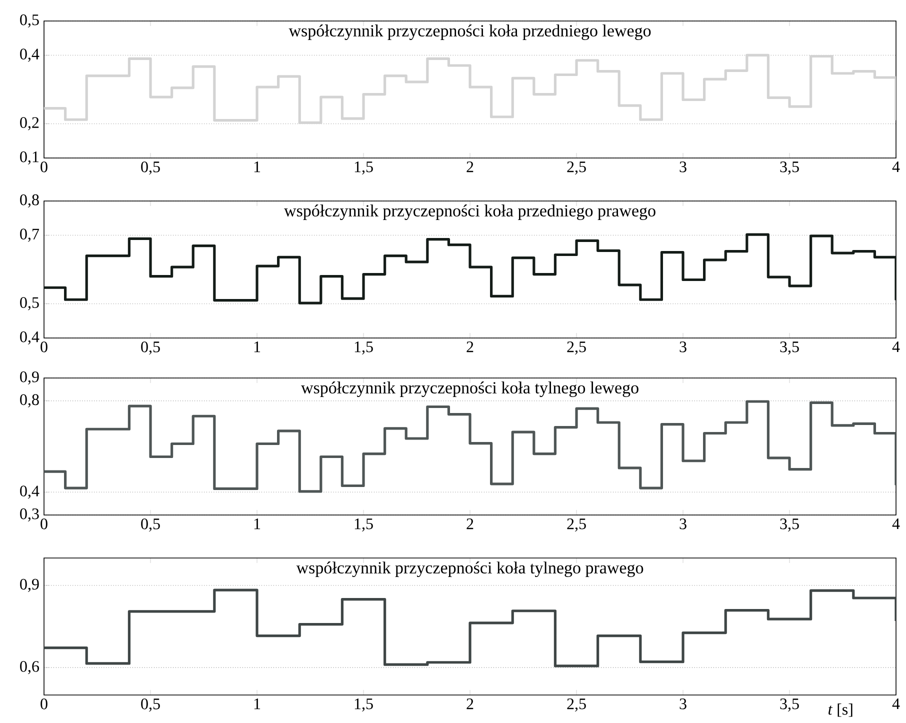 The height and width of the screenshot is (723, 906). Describe the element at coordinates (840, 710) in the screenshot. I see `x-axis-title: t [s]` at that location.